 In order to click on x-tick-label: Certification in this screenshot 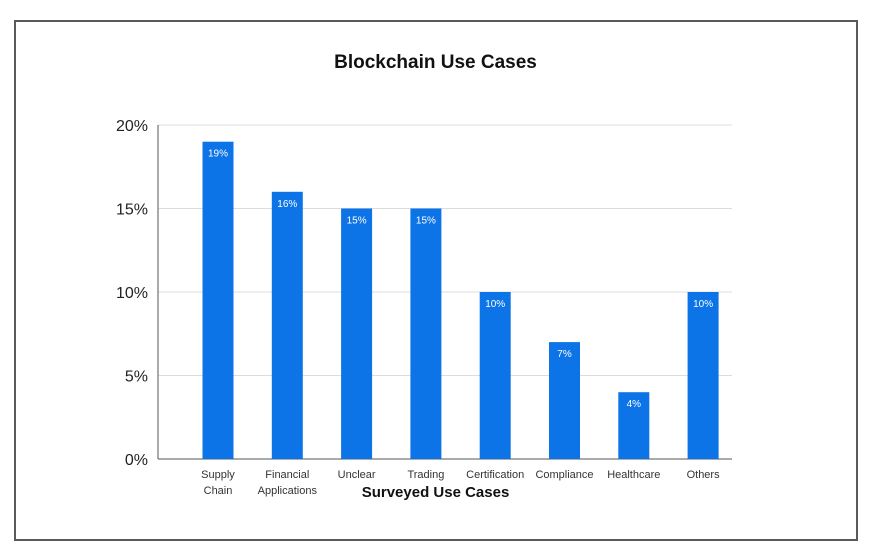, I will do `click(495, 475)`.